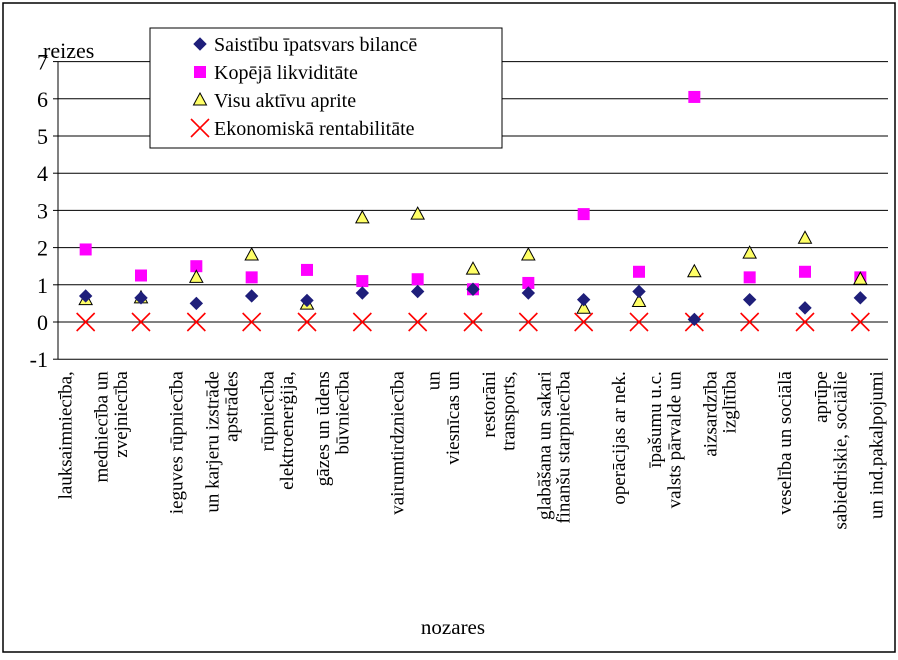 The width and height of the screenshot is (898, 660). I want to click on x-category-label: apstrādes, so click(232, 406).